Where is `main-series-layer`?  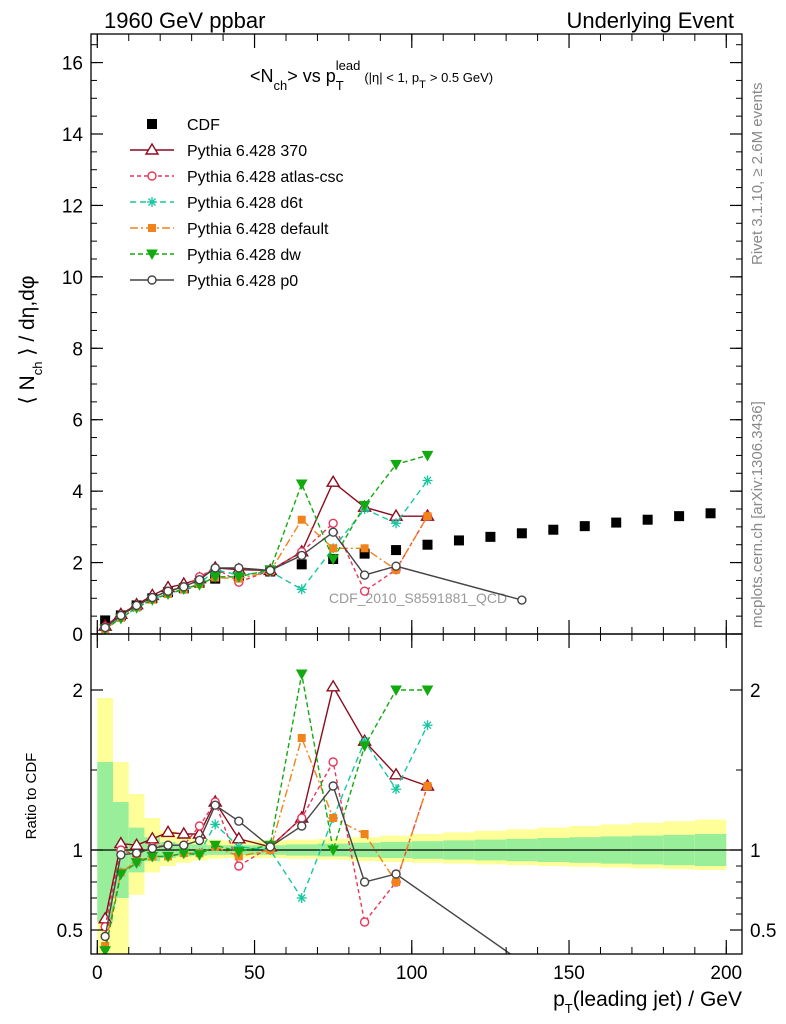 main-series-layer is located at coordinates (312, 542).